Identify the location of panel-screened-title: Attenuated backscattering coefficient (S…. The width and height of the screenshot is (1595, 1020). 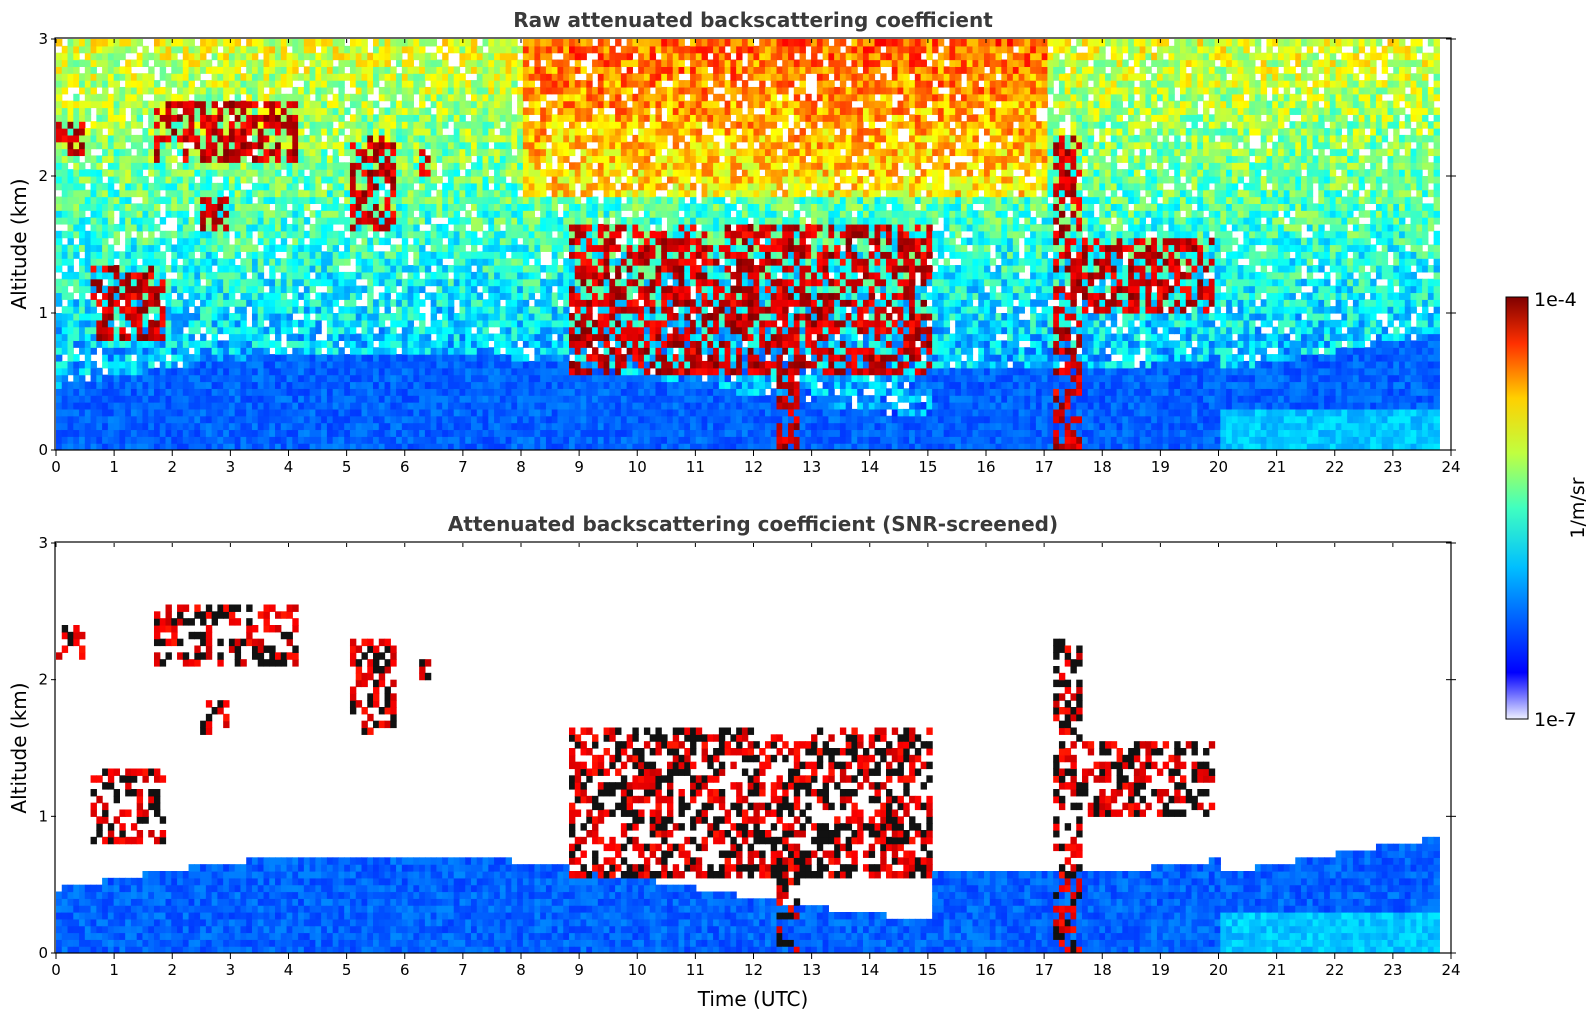
(753, 524).